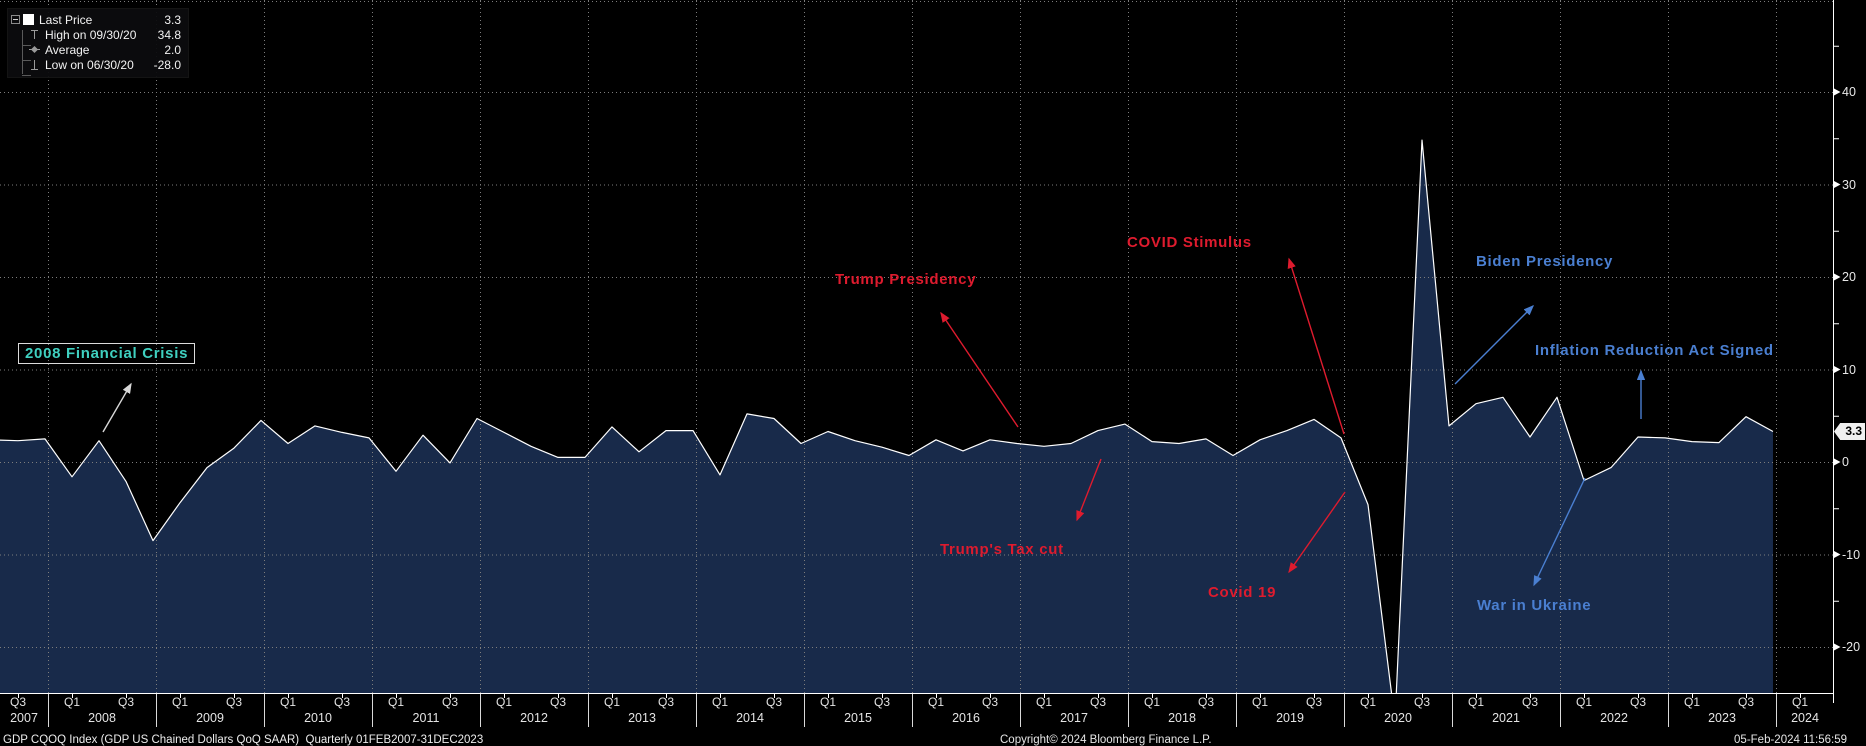 The width and height of the screenshot is (1866, 746). Describe the element at coordinates (534, 718) in the screenshot. I see `x-year-label: 2012` at that location.